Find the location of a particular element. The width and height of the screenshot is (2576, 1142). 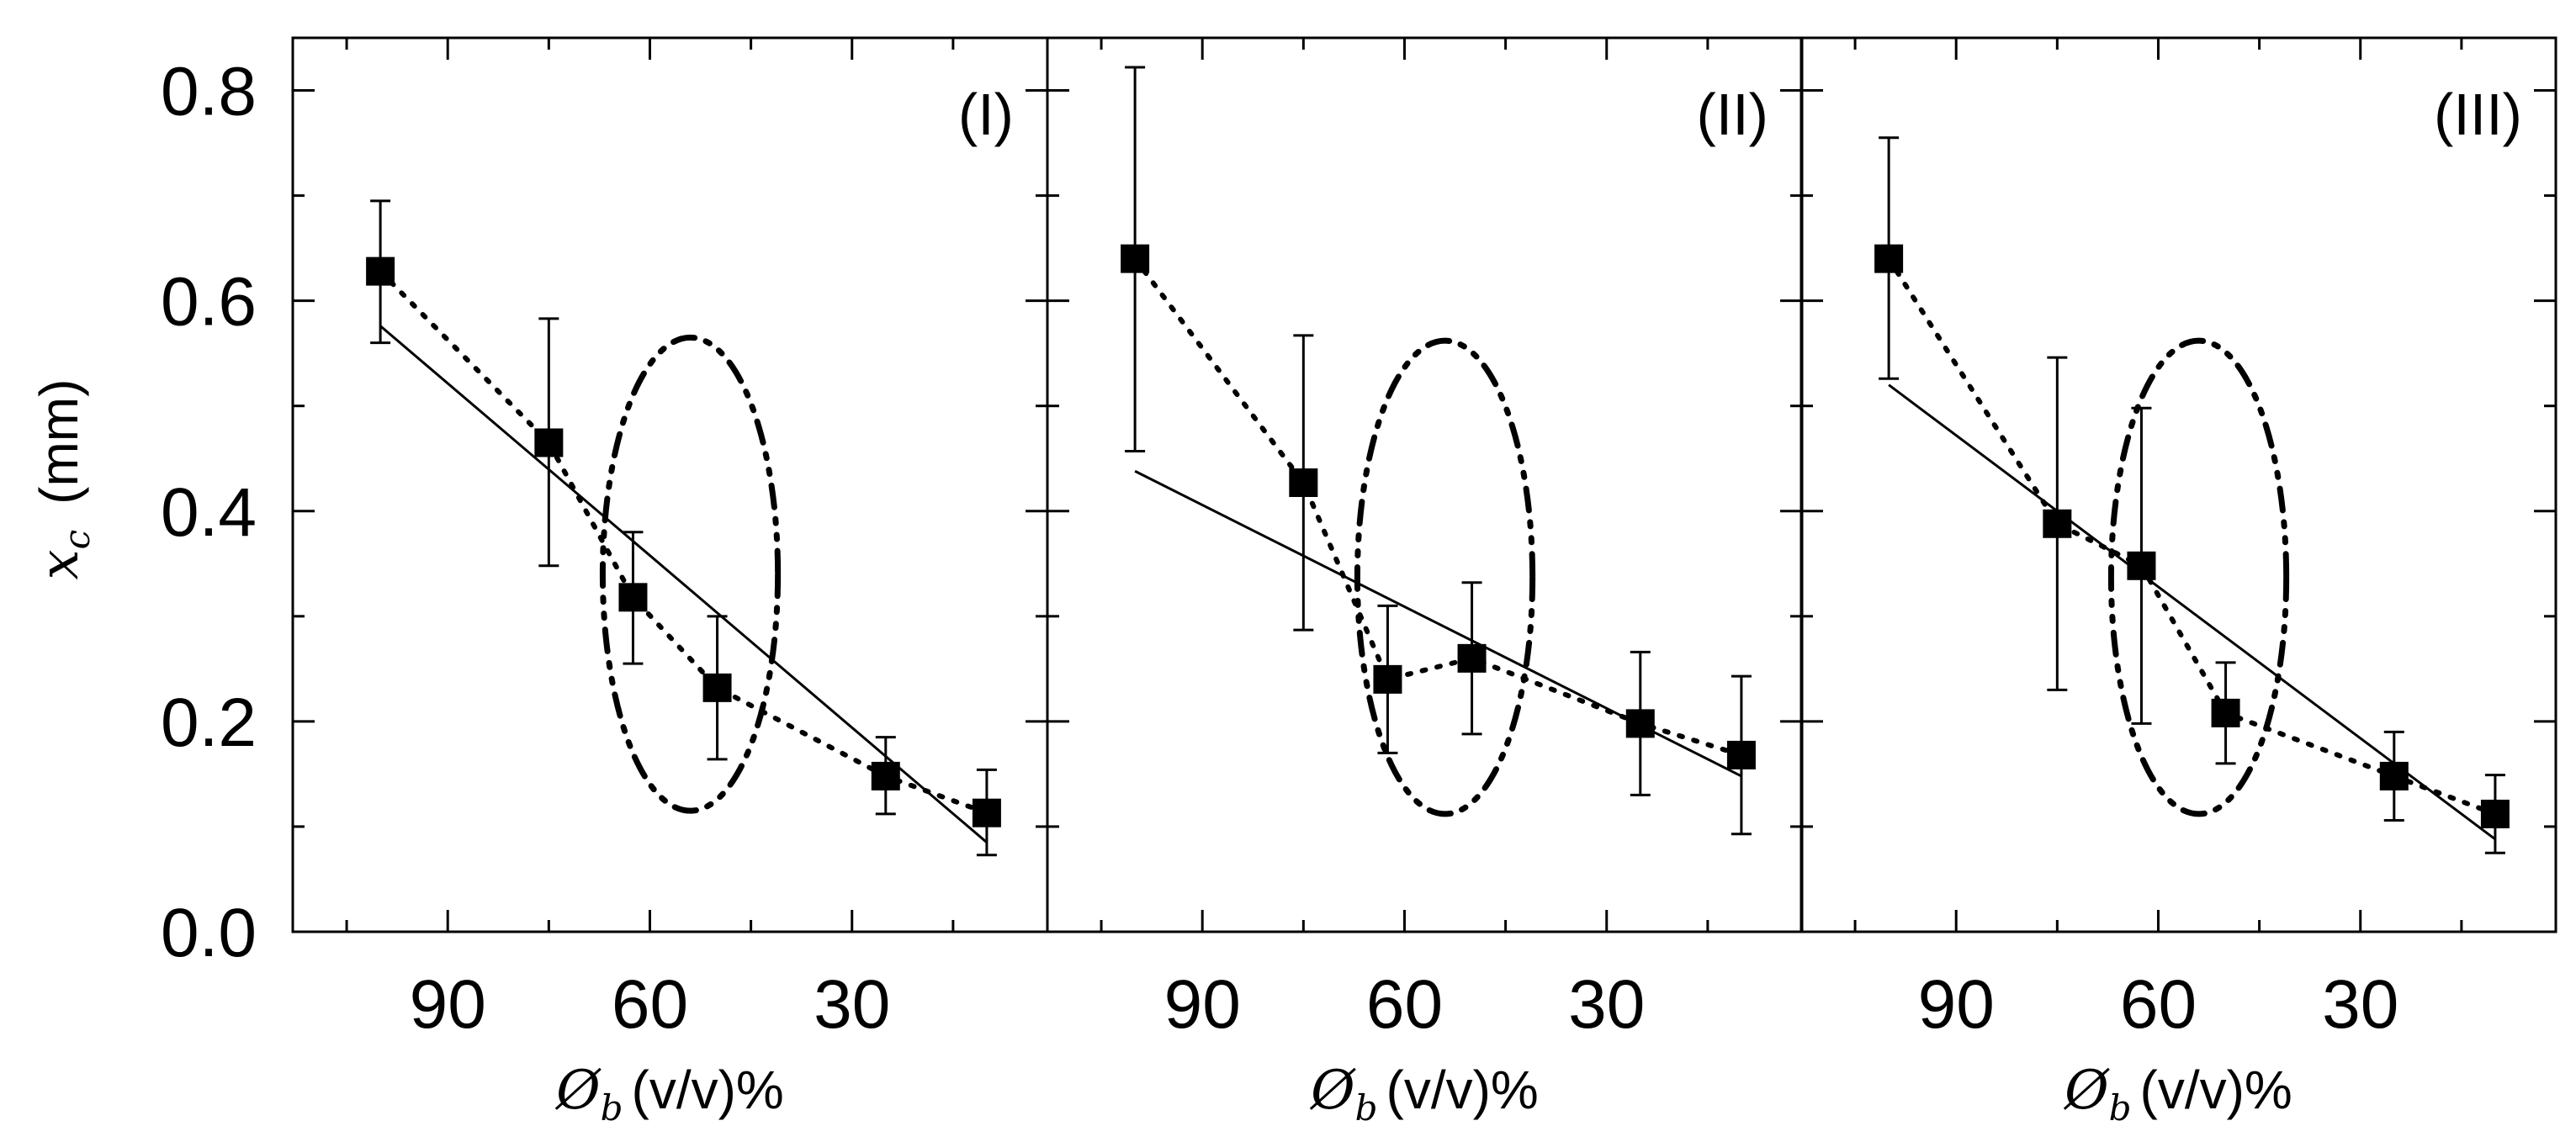

svg-text:xc(mm): xc (mm) is located at coordinates (63, 479).